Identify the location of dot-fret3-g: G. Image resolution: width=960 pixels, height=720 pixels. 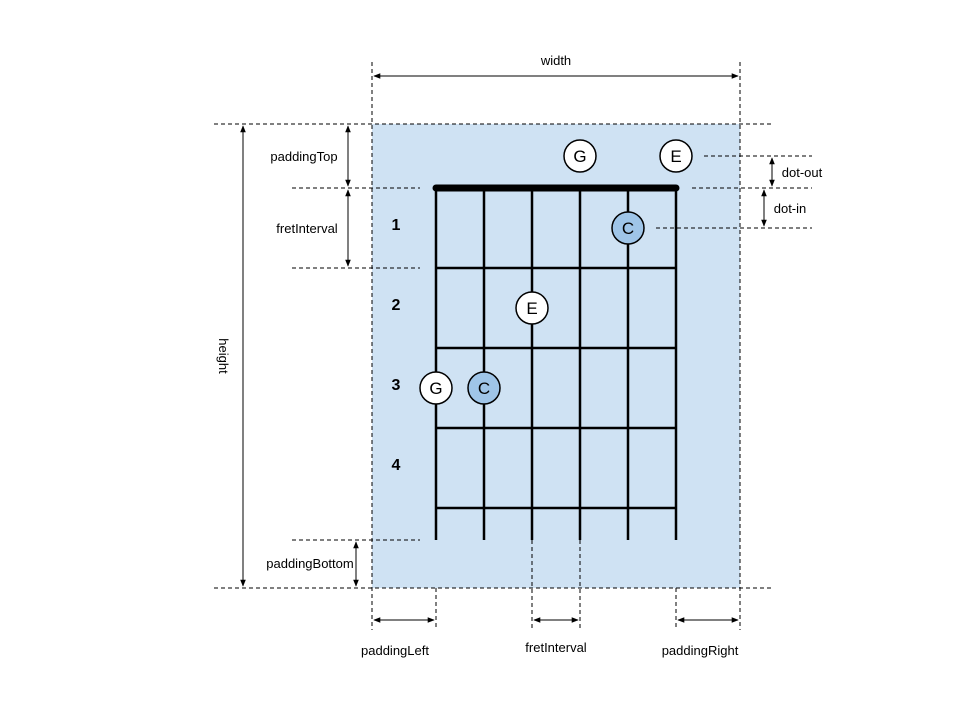
(436, 388).